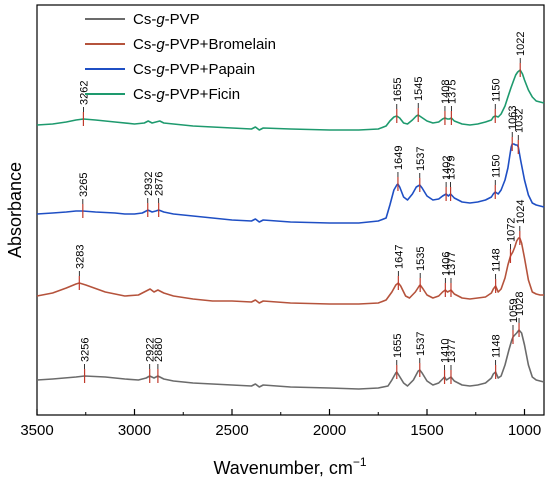  I want to click on peak-label: 1410, so click(446, 351).